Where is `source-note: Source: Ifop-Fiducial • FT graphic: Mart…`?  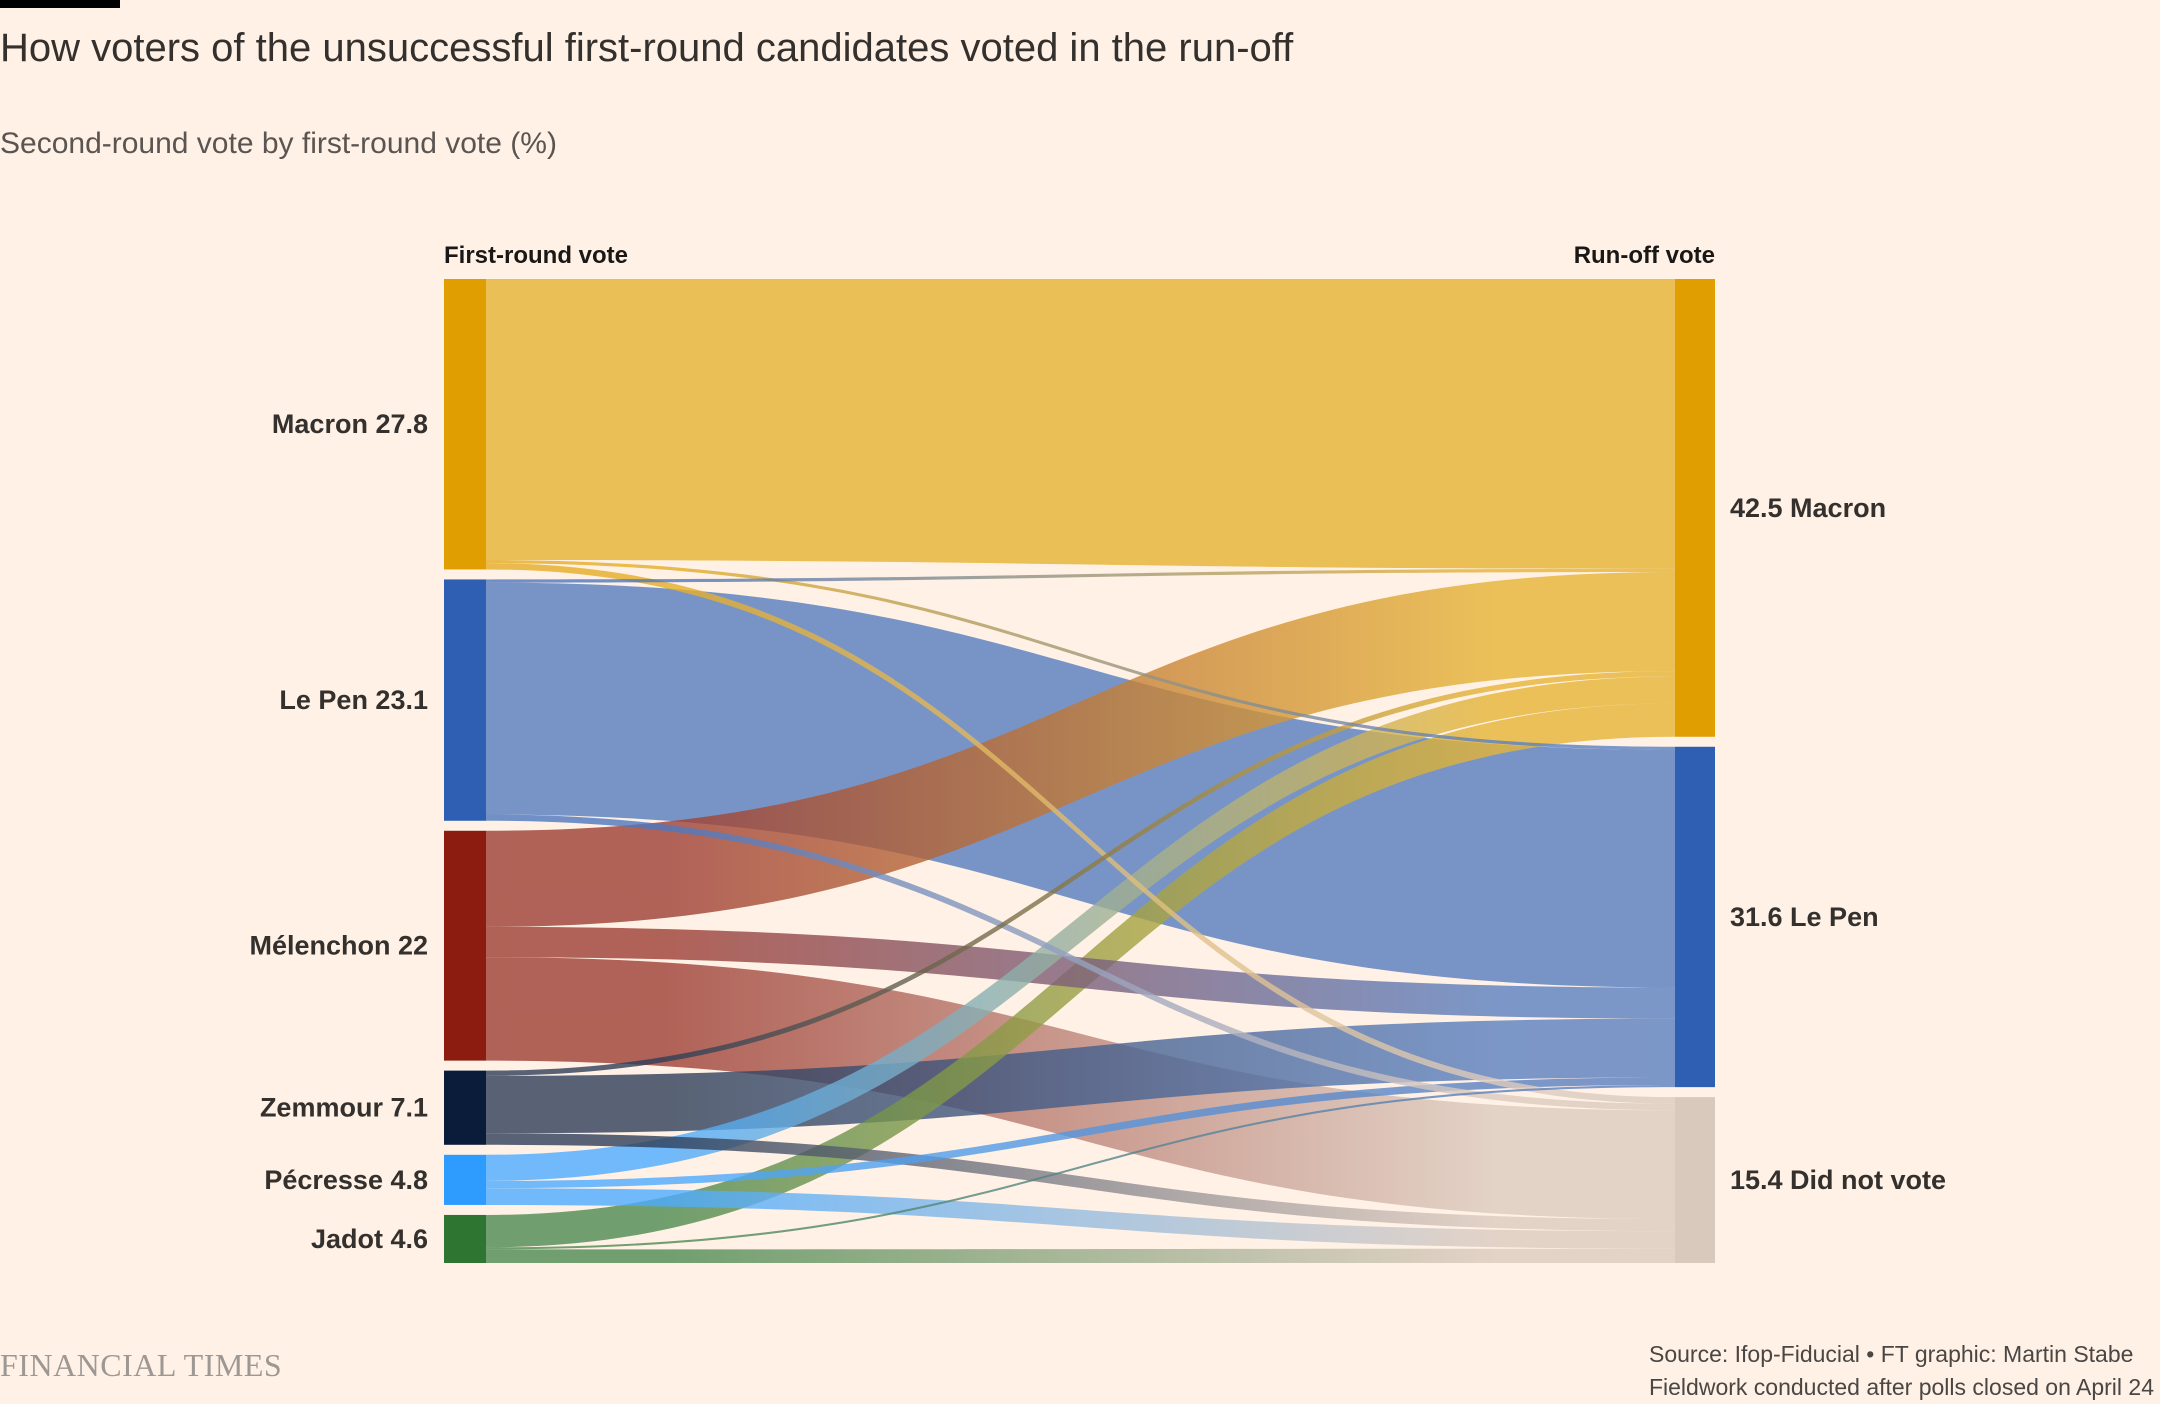 source-note: Source: Ifop-Fiducial • FT graphic: Mart… is located at coordinates (1901, 1371).